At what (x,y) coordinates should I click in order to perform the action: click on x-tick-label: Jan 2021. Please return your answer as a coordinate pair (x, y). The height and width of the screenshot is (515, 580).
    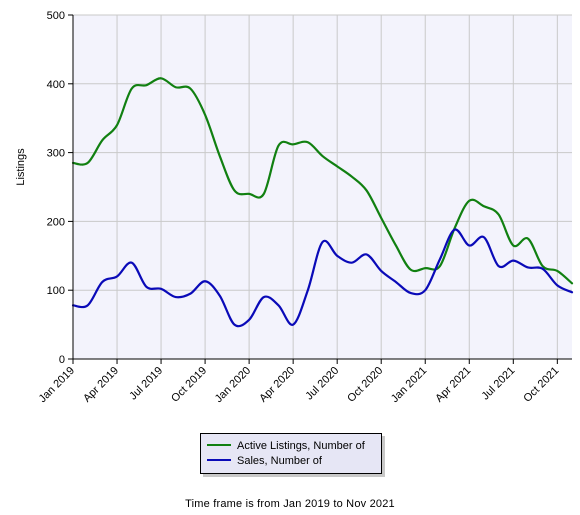
    Looking at the image, I should click on (409, 385).